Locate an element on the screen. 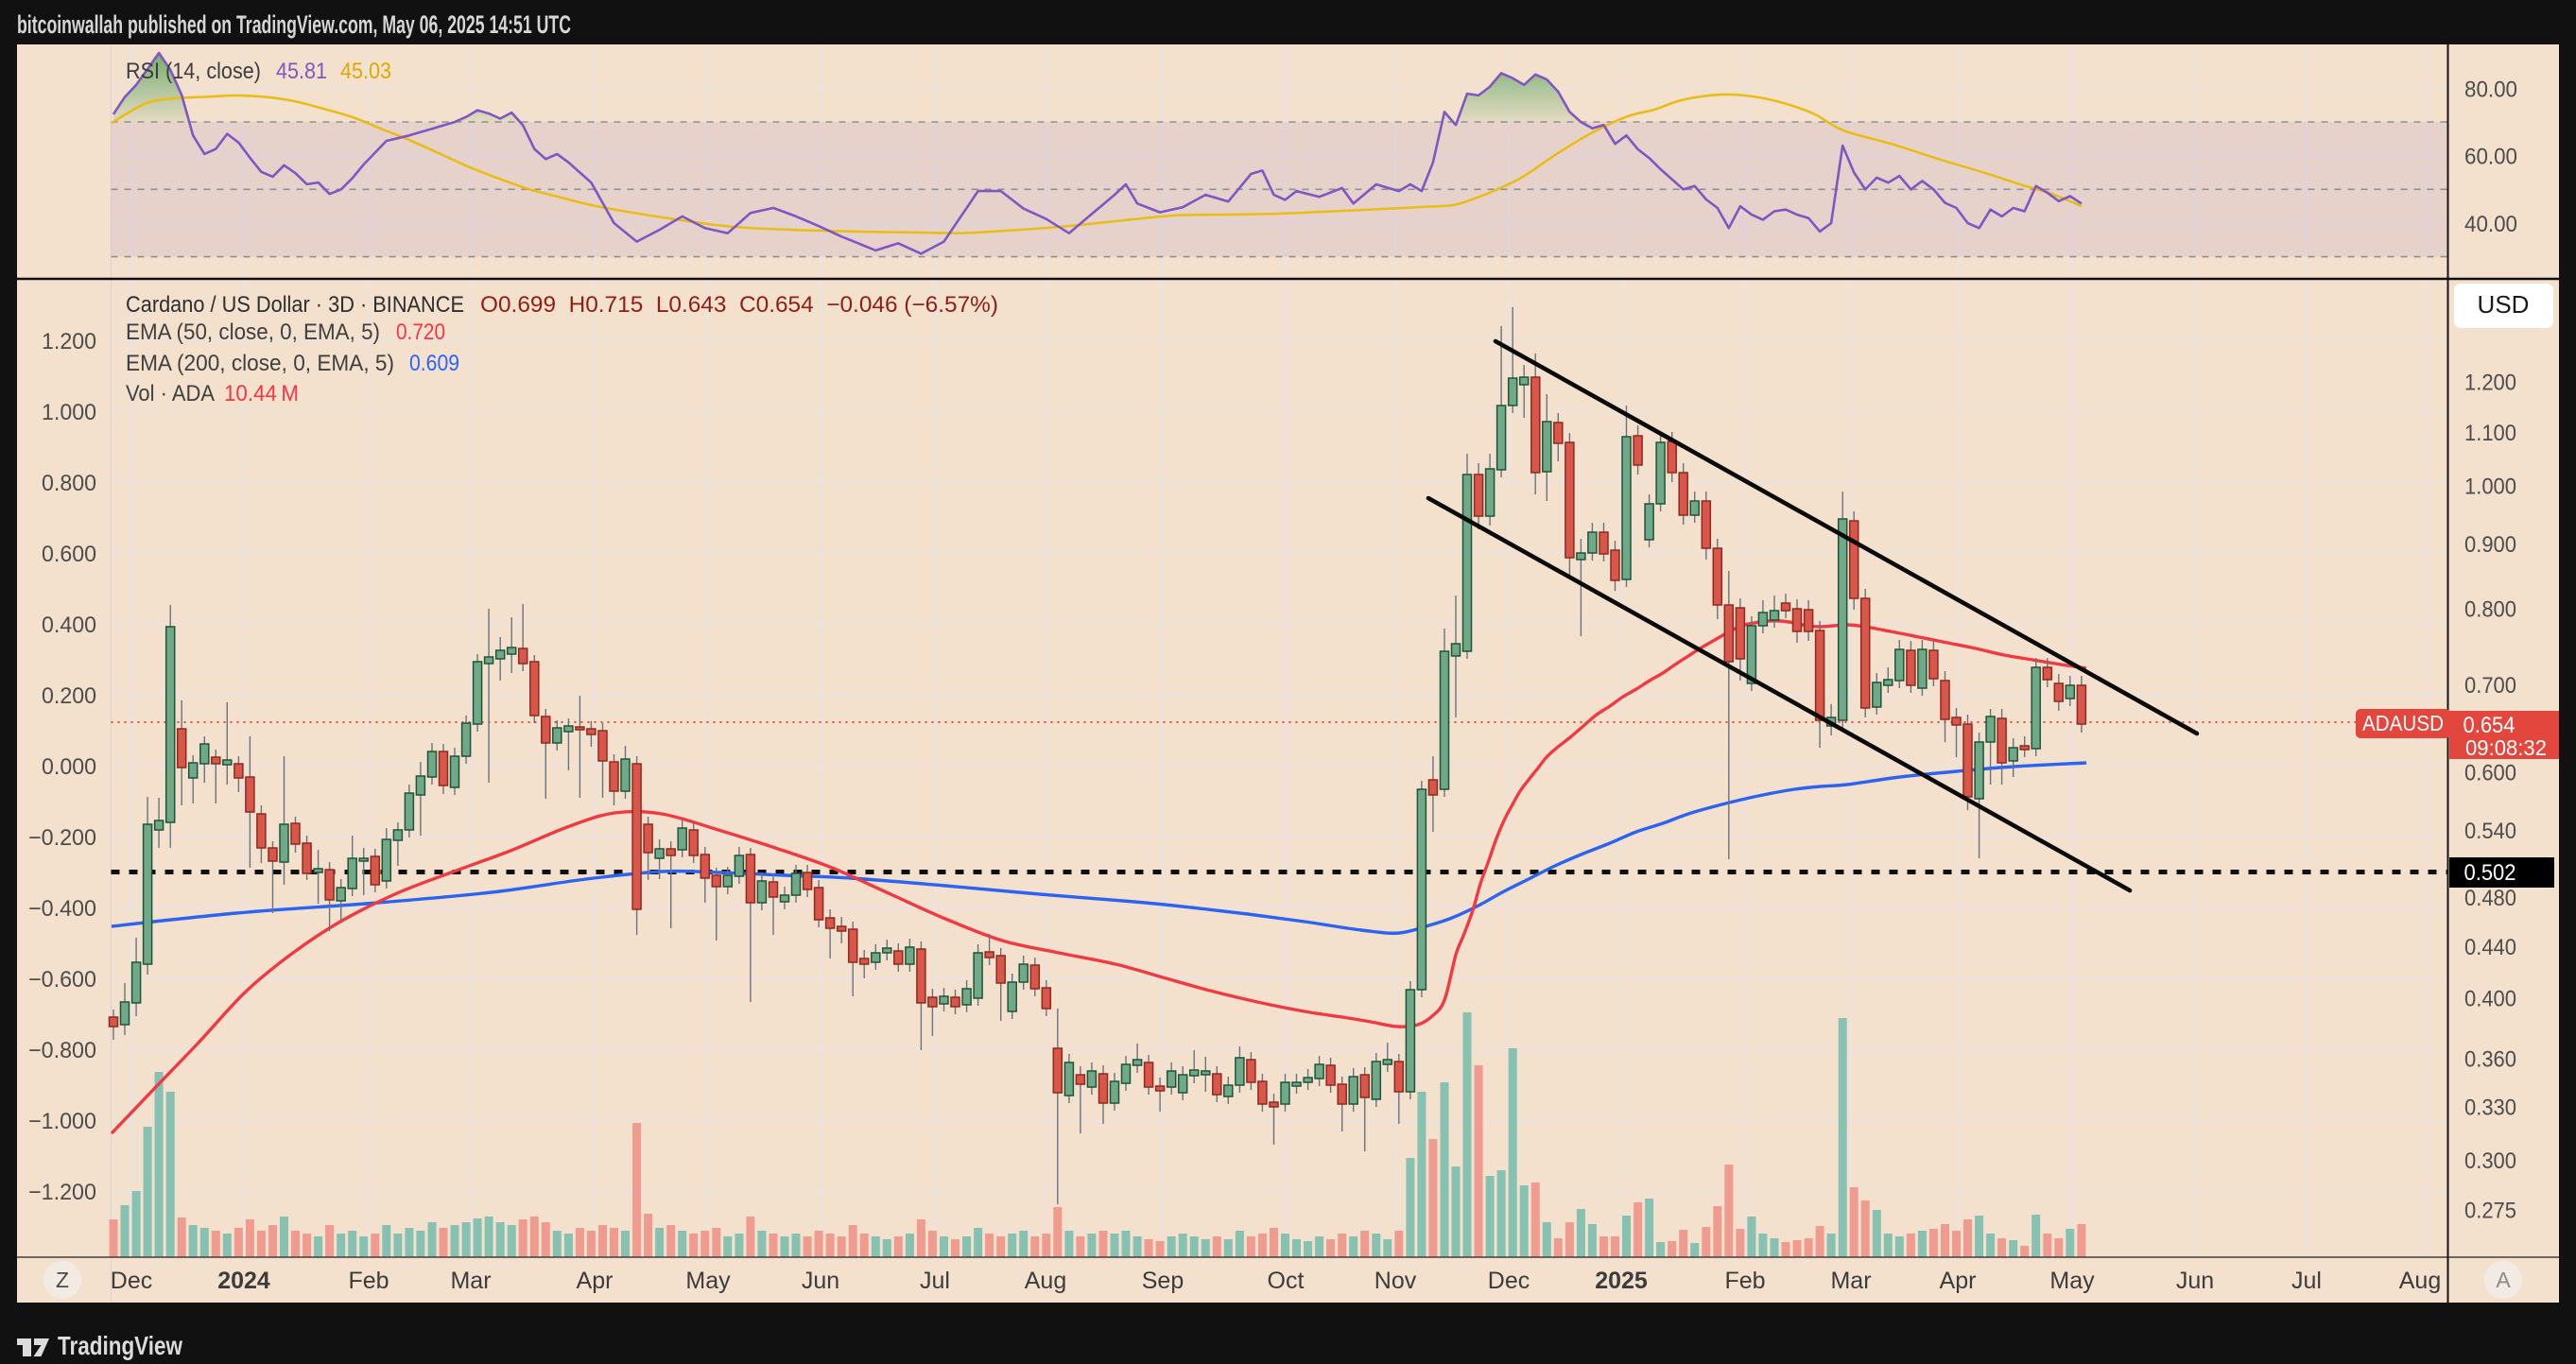  svg-text: 80.00 is located at coordinates (2490, 89).